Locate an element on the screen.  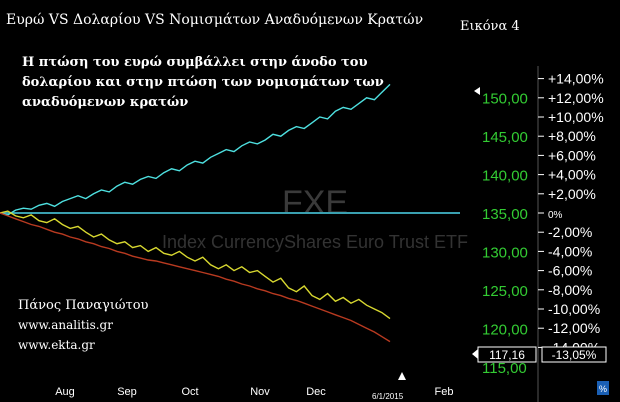
left-current-value-arrow-icon is located at coordinates (475, 354).